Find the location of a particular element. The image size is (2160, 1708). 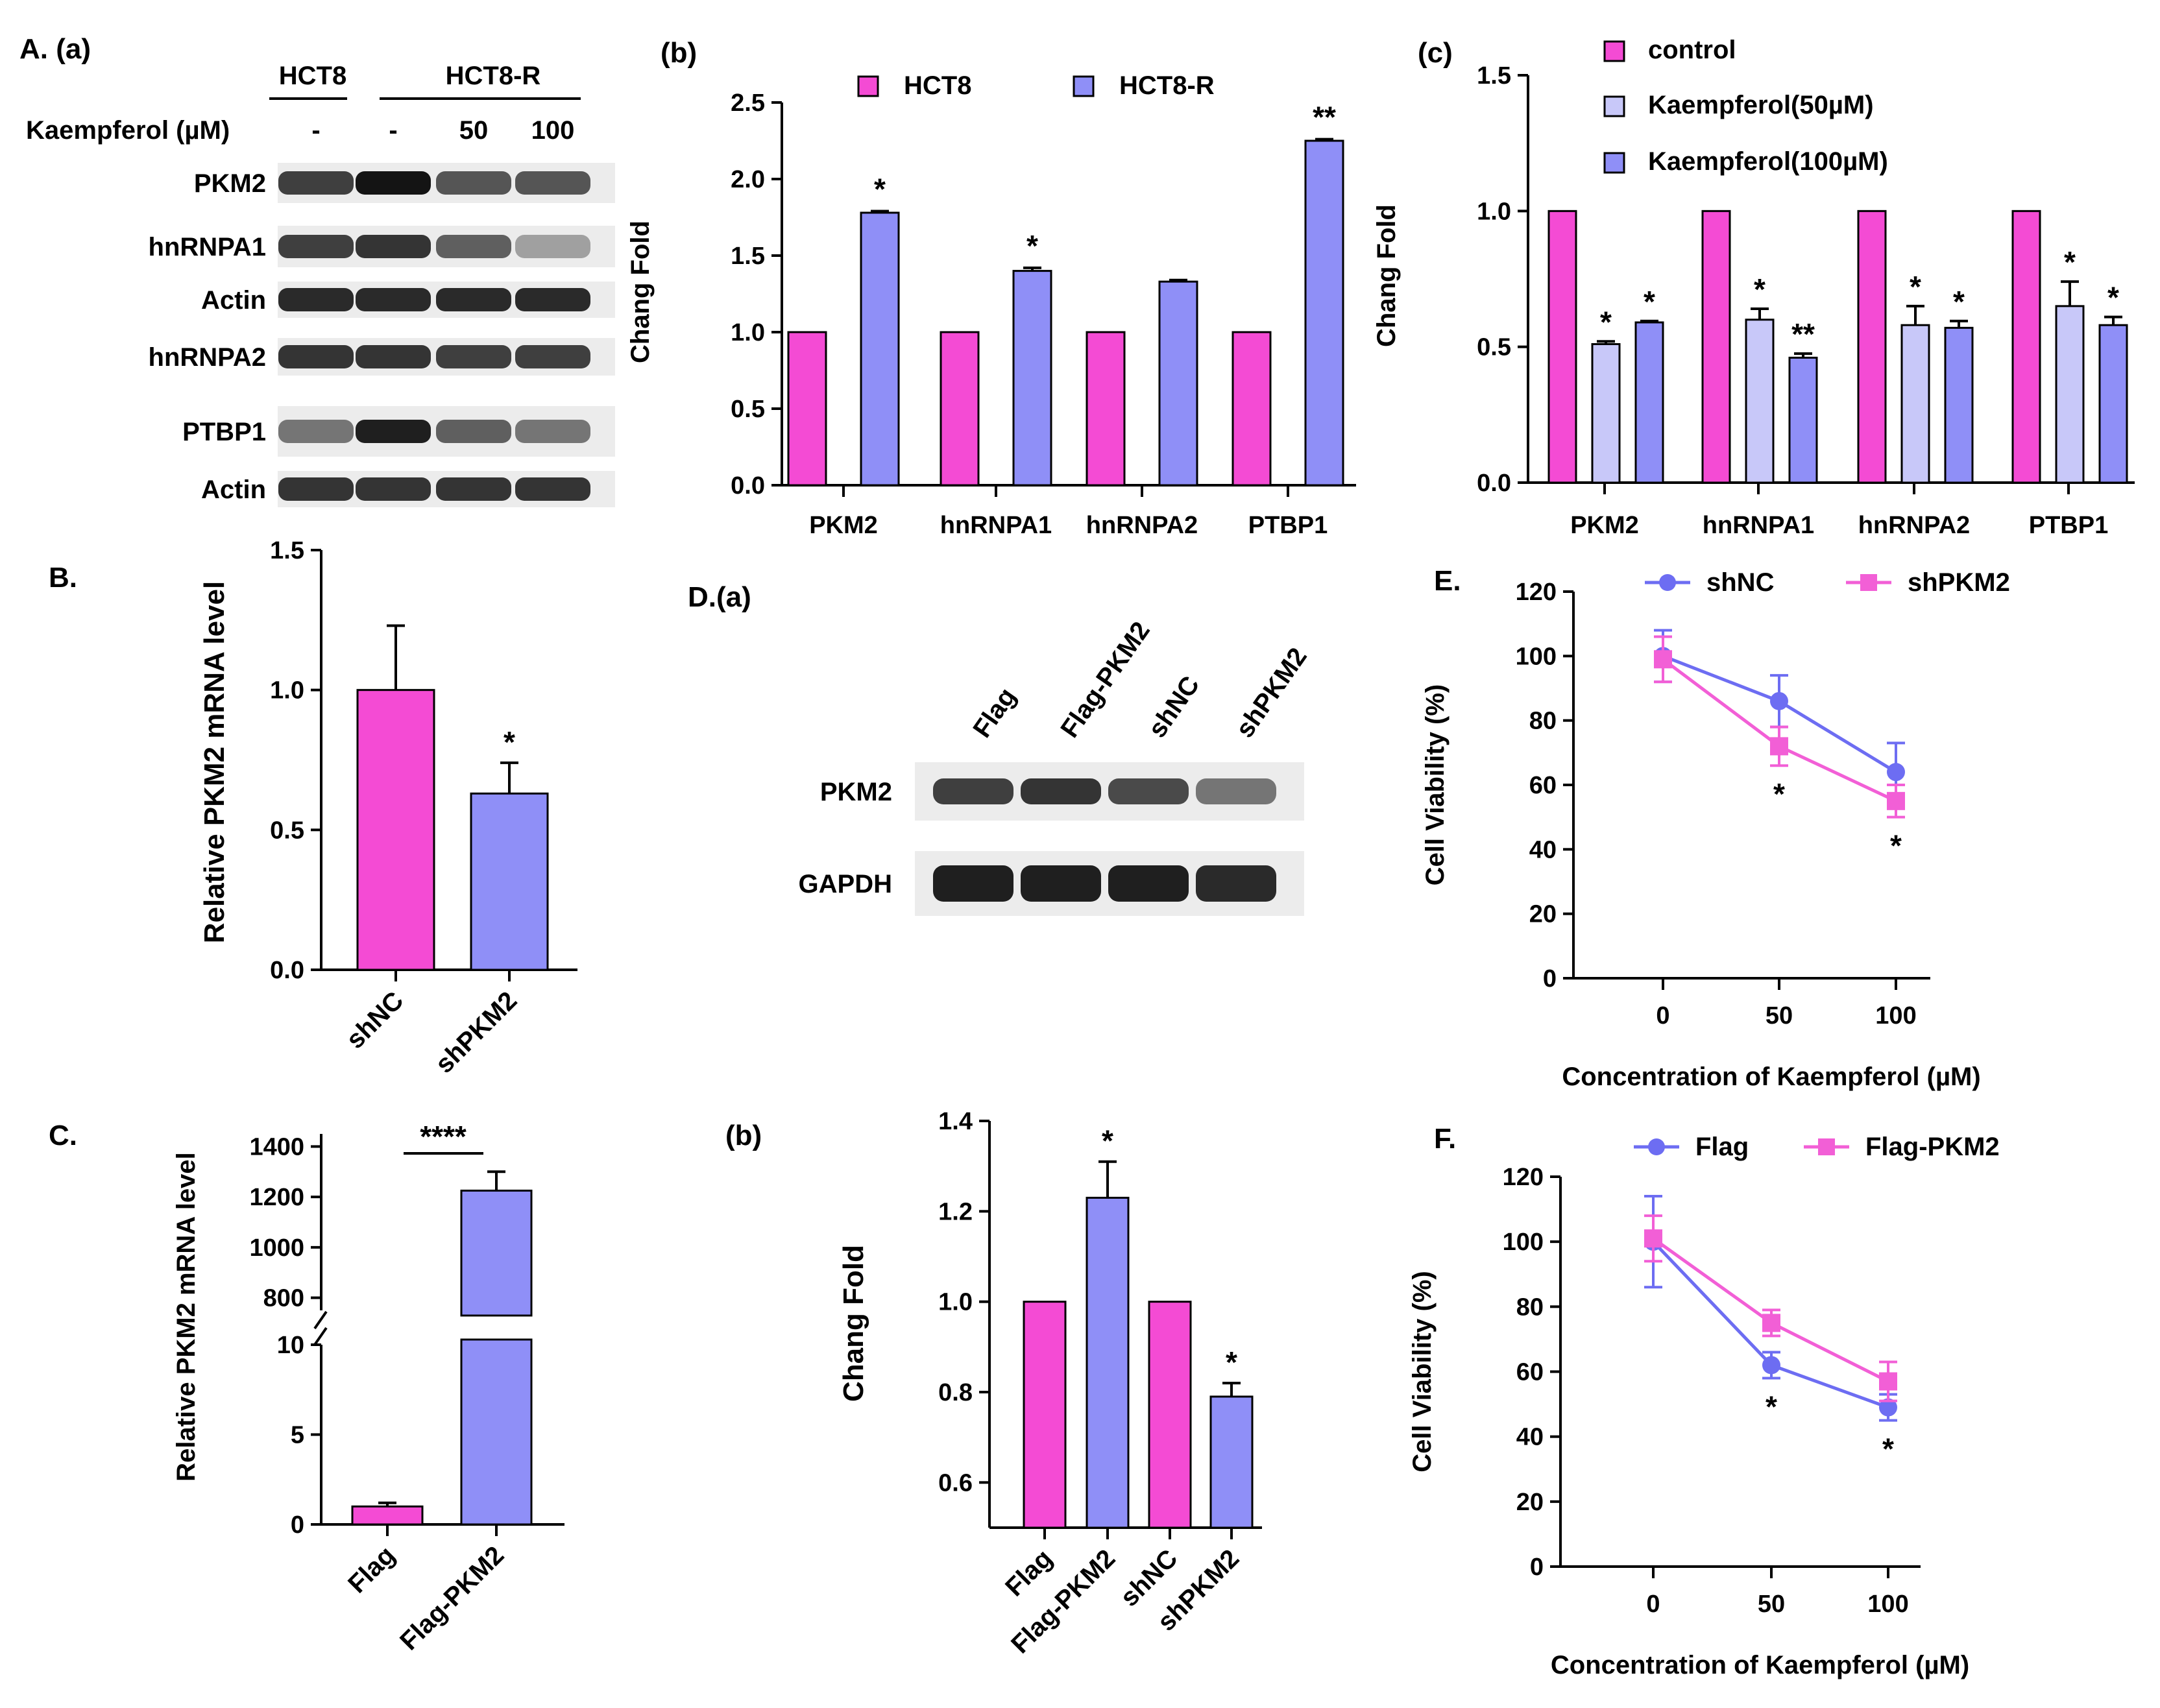

blot-row-label: Actin is located at coordinates (234, 490).